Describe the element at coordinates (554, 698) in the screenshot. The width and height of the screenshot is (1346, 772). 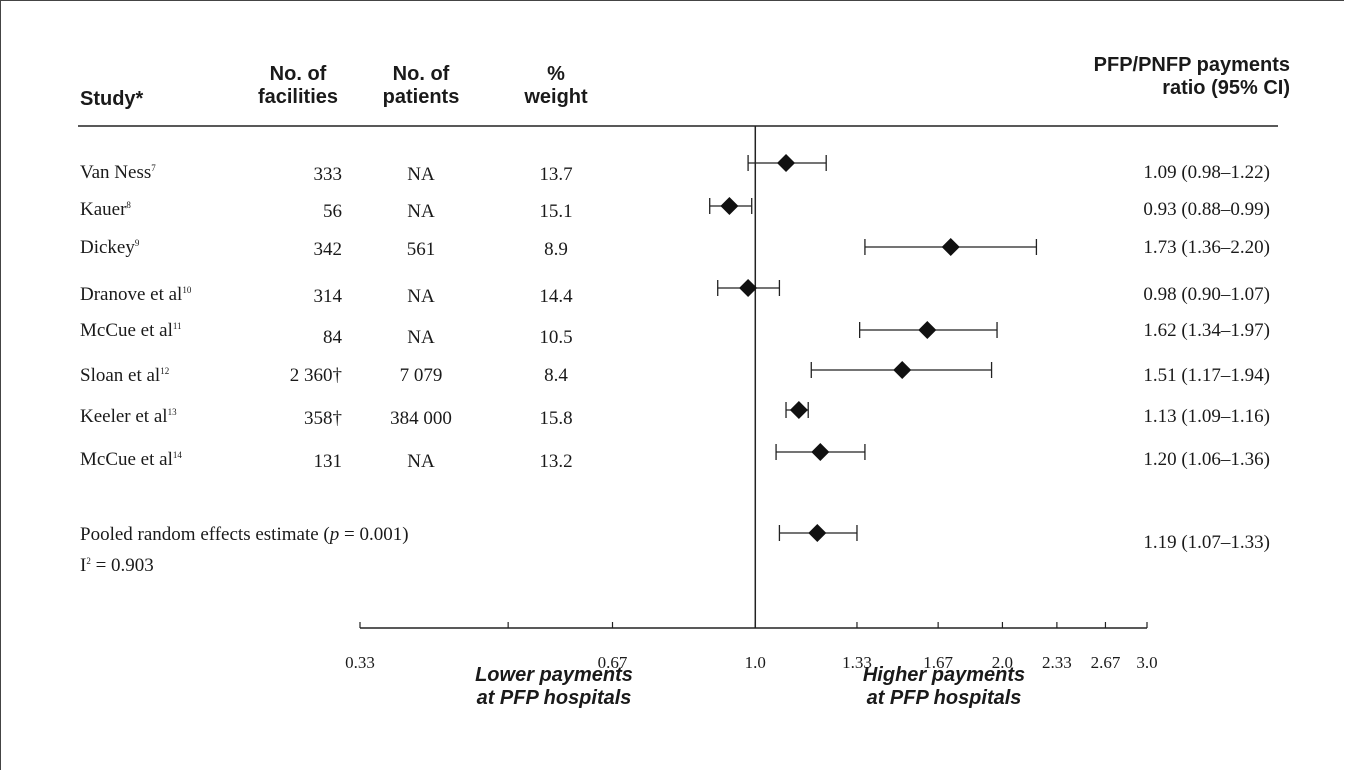
I see `lower-payments-line2: at PFP hospitals` at that location.